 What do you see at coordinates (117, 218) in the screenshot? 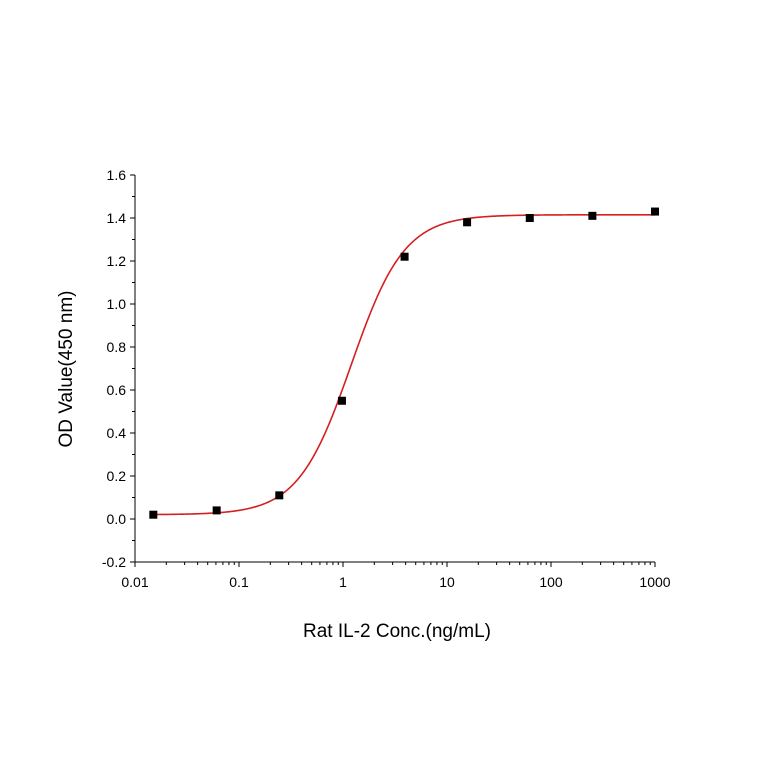
I see `y-tick-label: 1.4` at bounding box center [117, 218].